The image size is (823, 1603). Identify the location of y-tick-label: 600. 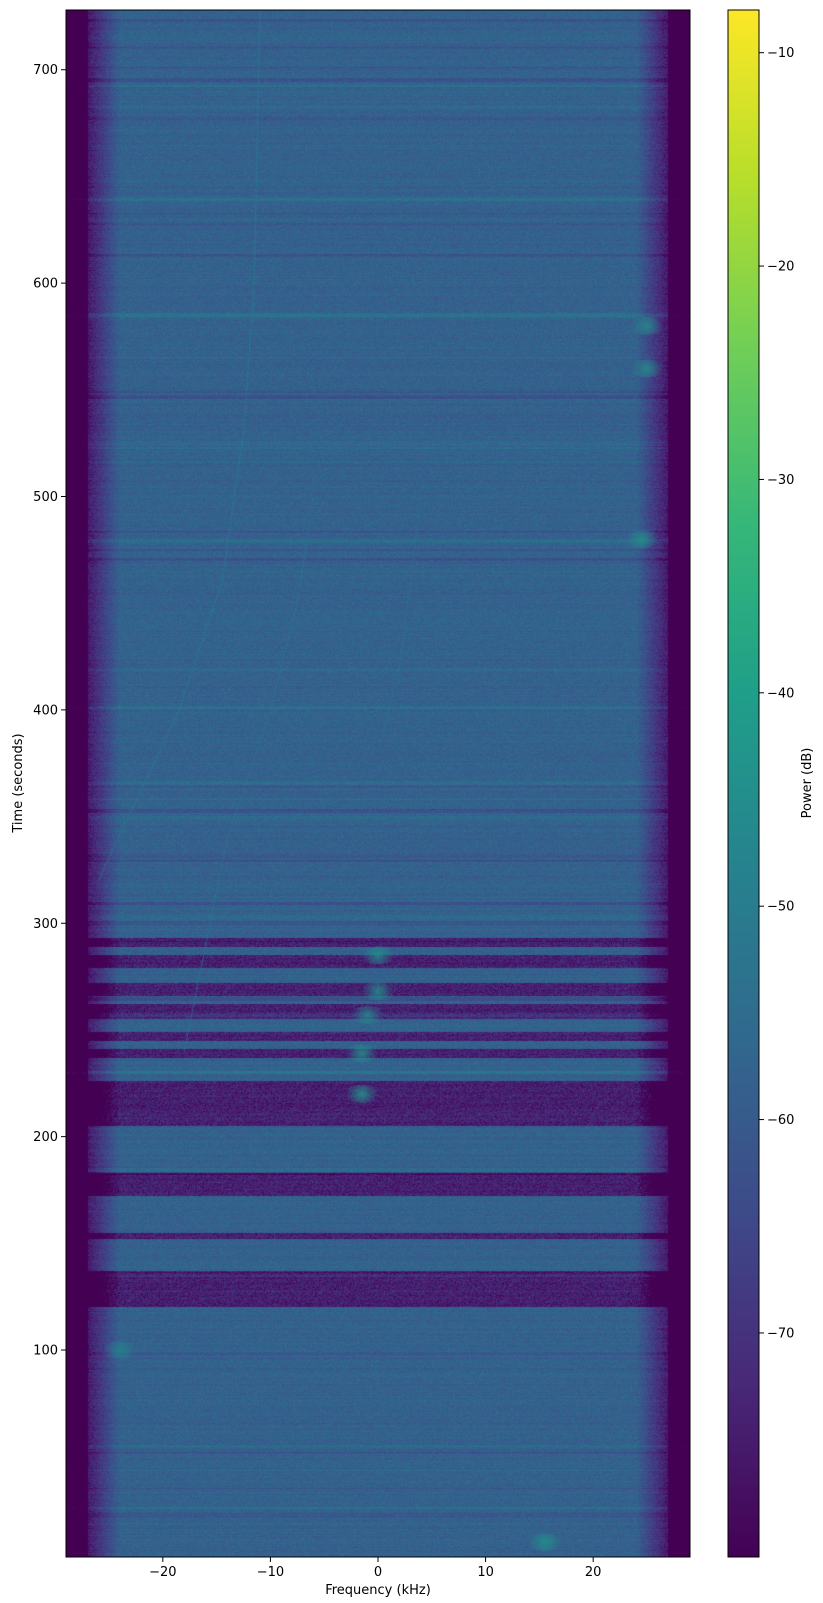
(45, 284).